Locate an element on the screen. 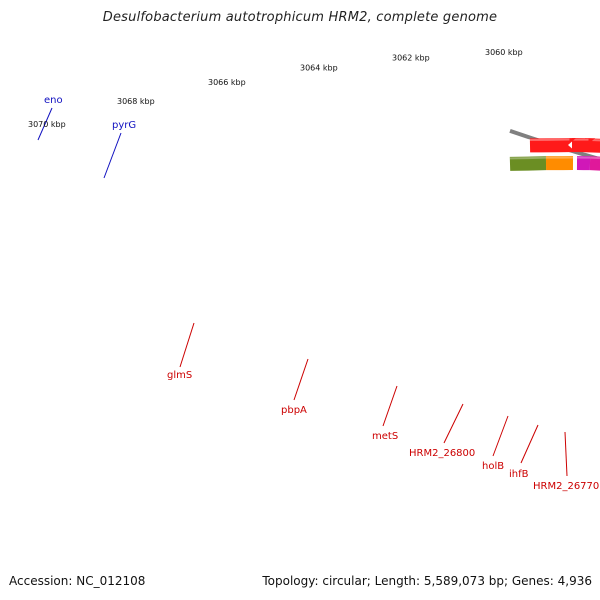 This screenshot has width=600, height=600. ihfB-cds-band is located at coordinates (583, 163).